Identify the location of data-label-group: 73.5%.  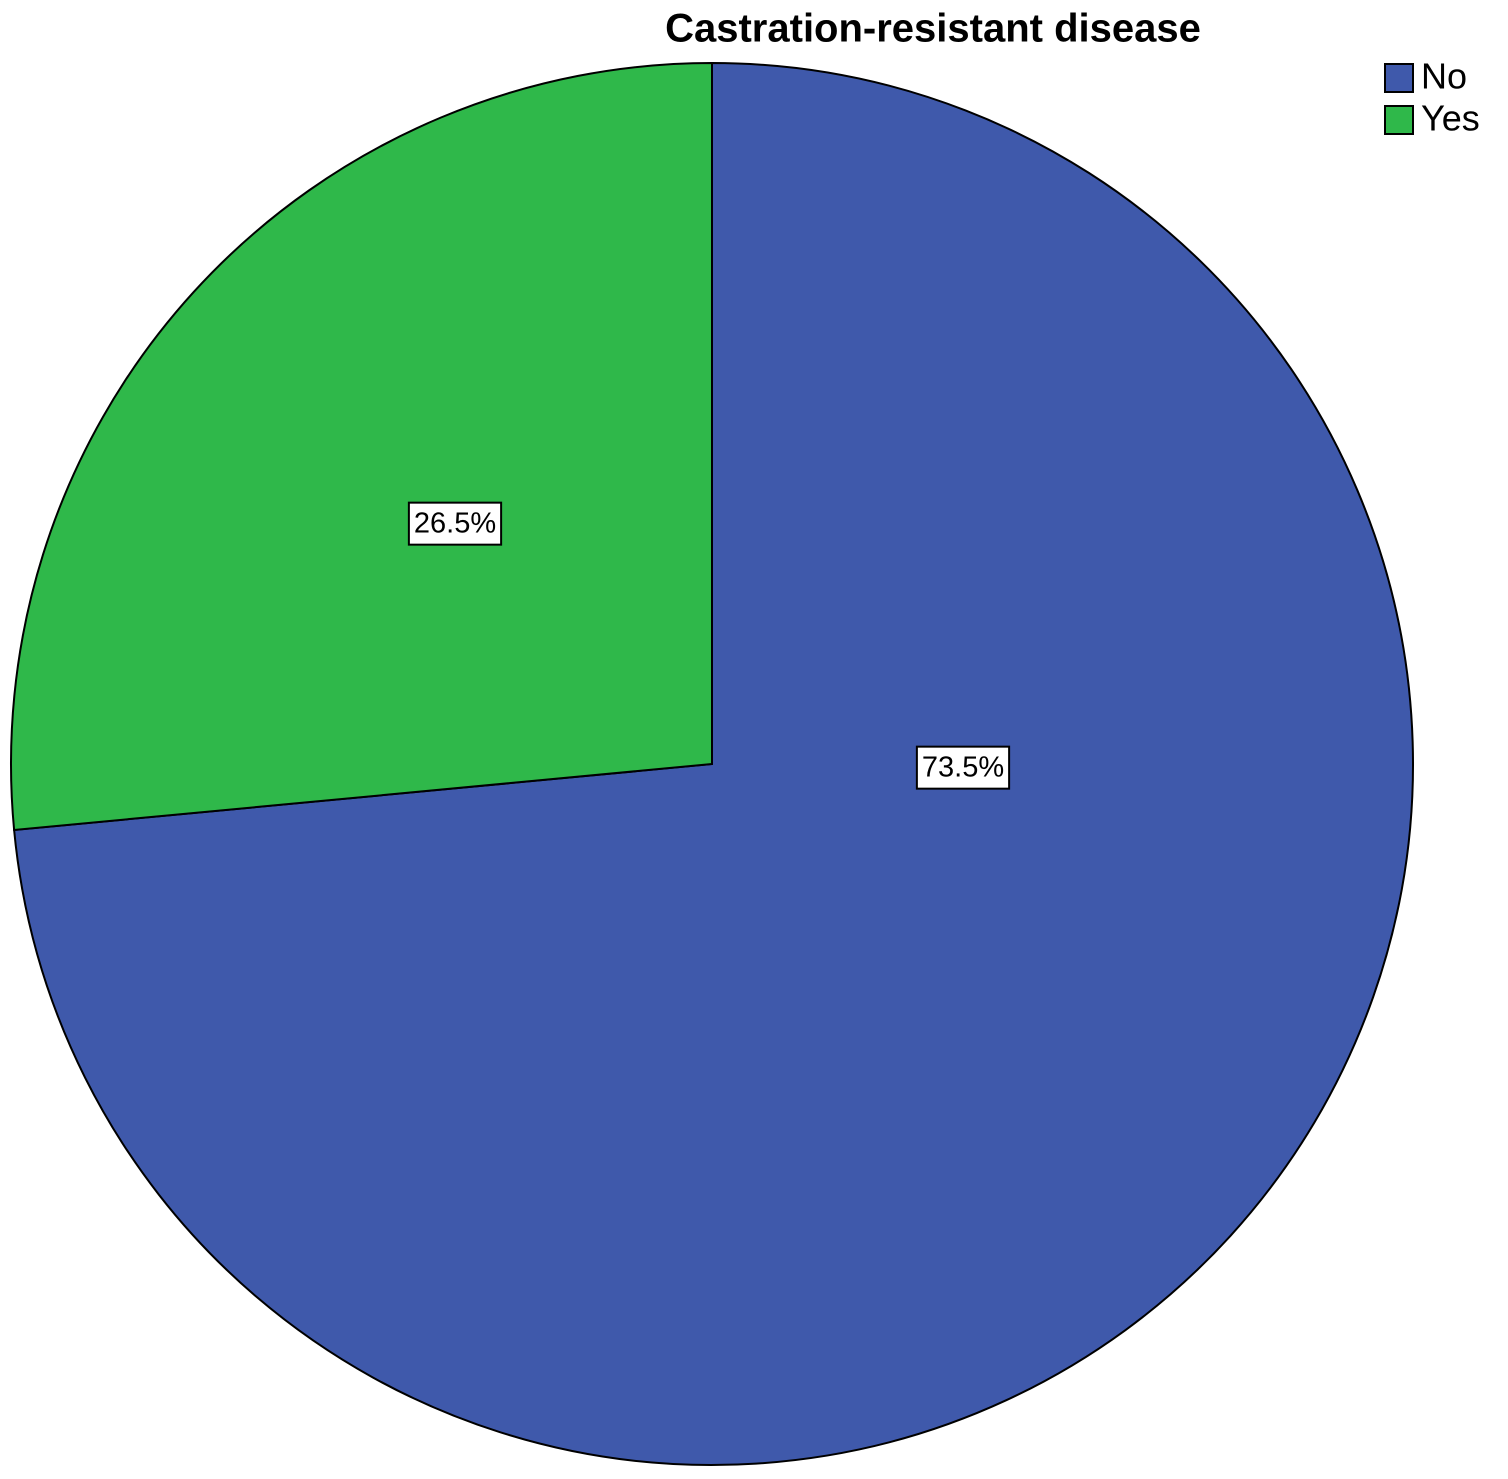
(963, 767).